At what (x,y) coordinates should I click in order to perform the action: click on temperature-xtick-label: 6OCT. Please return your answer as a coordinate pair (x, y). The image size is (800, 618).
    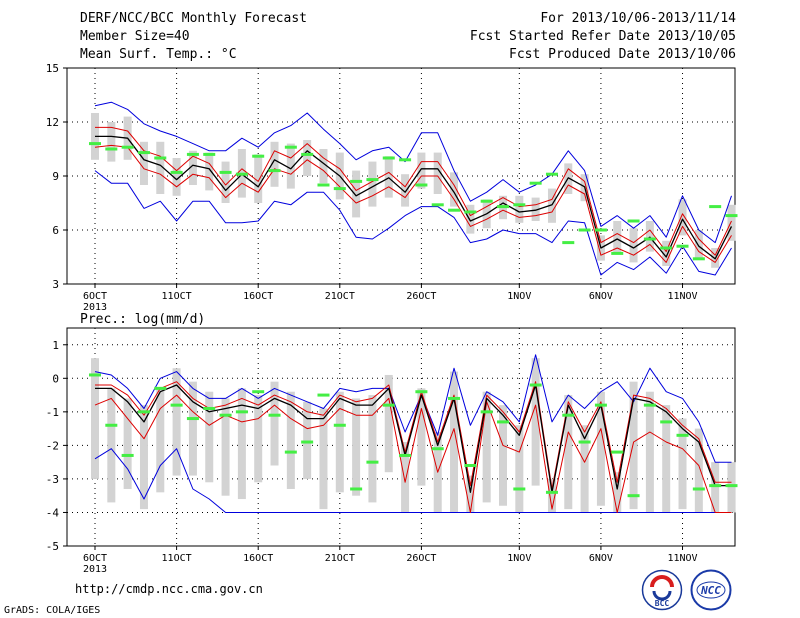
    Looking at the image, I should click on (95, 296).